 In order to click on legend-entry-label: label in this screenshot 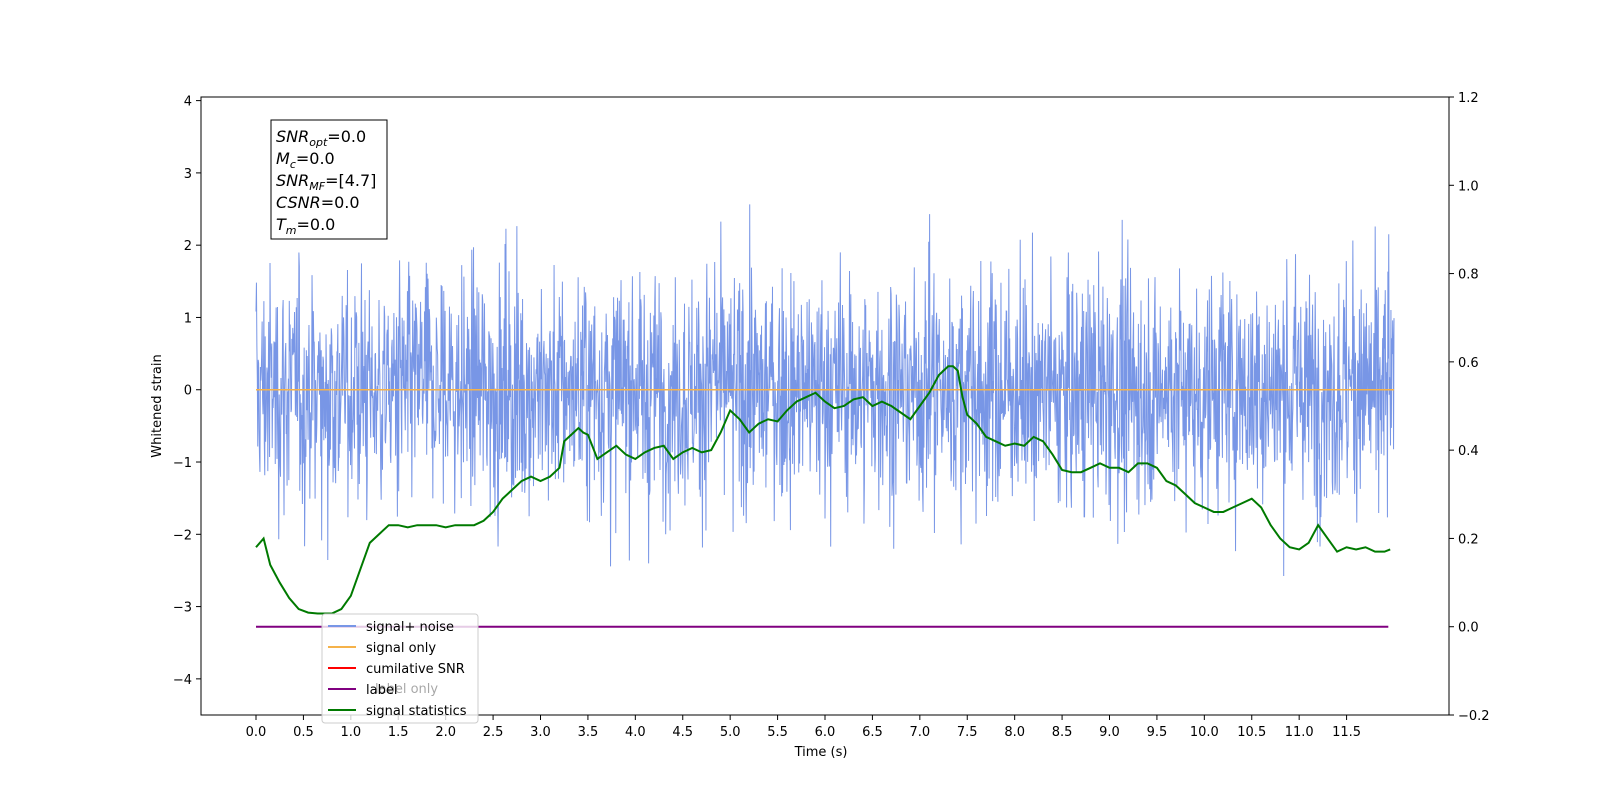, I will do `click(381, 690)`.